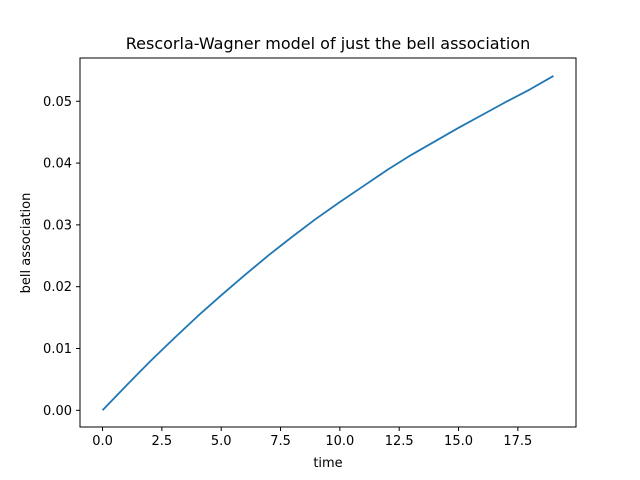  Describe the element at coordinates (57, 287) in the screenshot. I see `y-tick-label: 0.02` at that location.